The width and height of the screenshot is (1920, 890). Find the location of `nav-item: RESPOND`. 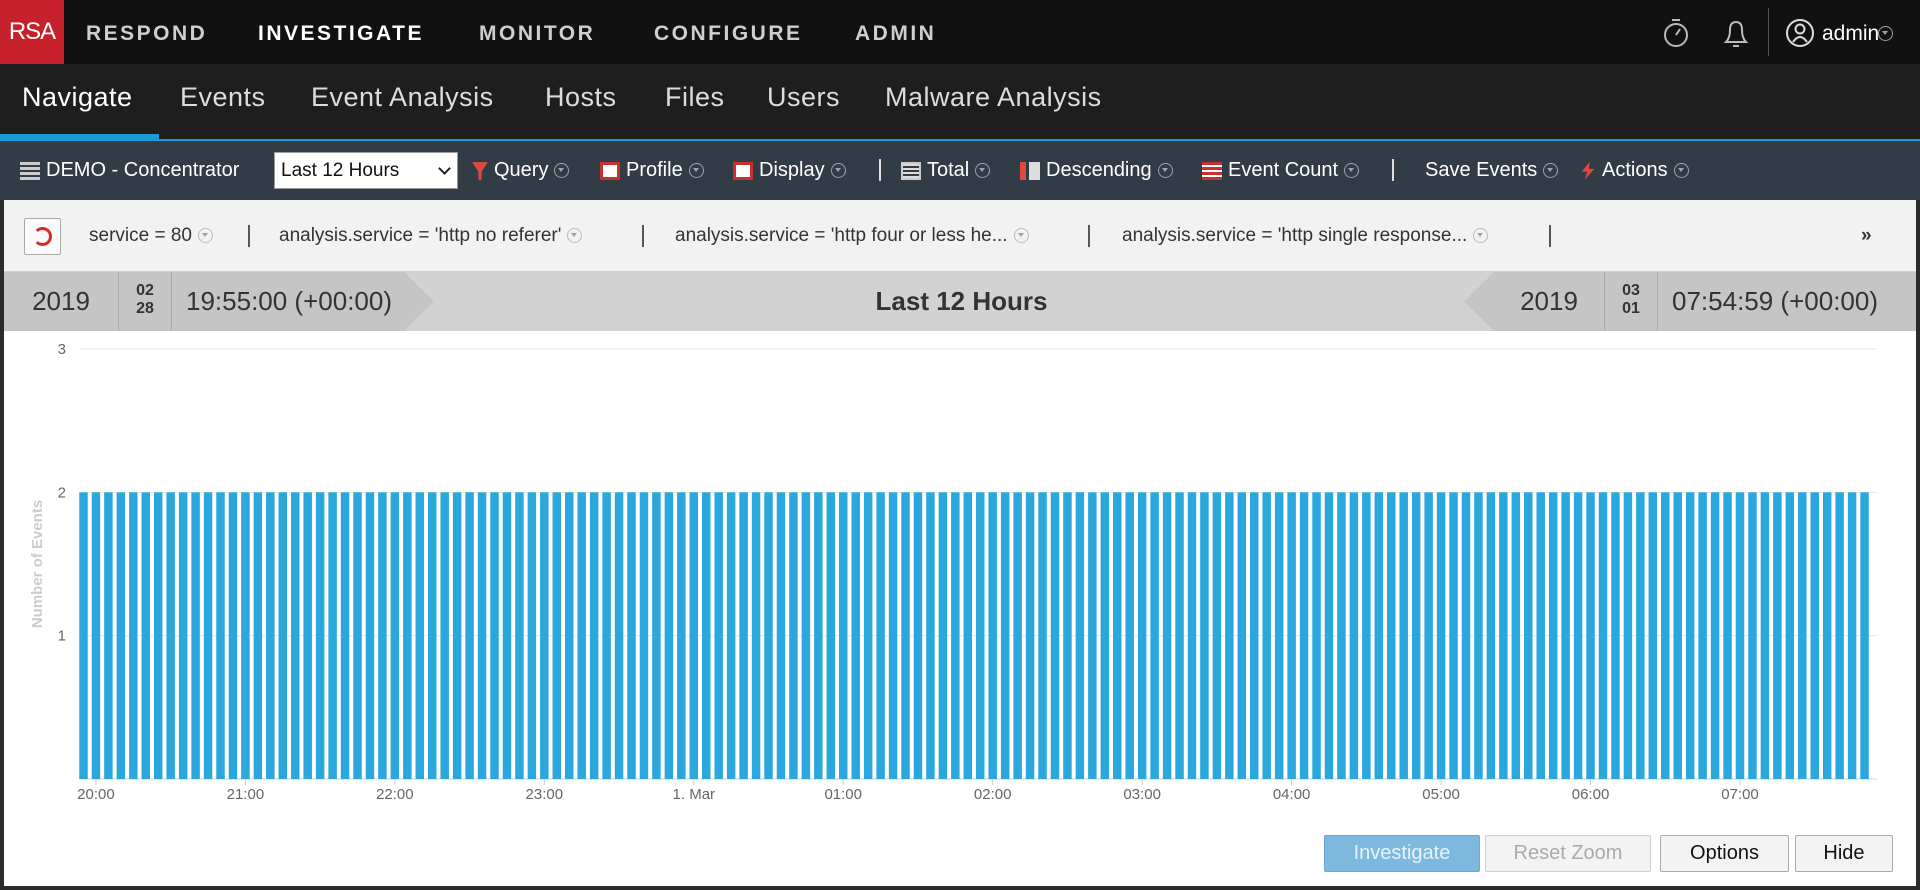

nav-item: RESPOND is located at coordinates (147, 33).